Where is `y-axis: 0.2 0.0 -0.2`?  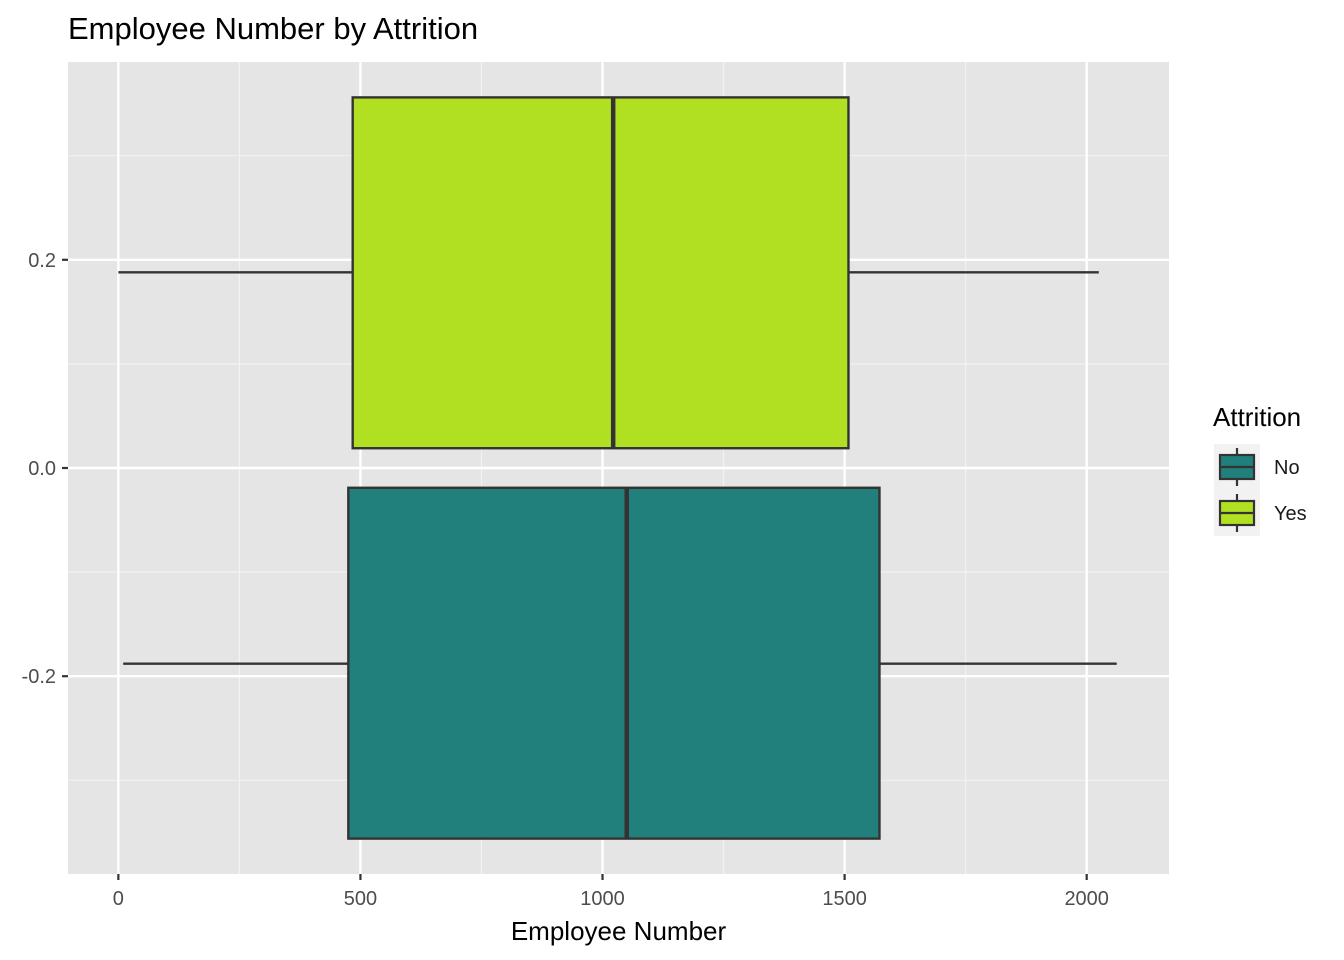 y-axis: 0.2 0.0 -0.2 is located at coordinates (45, 469).